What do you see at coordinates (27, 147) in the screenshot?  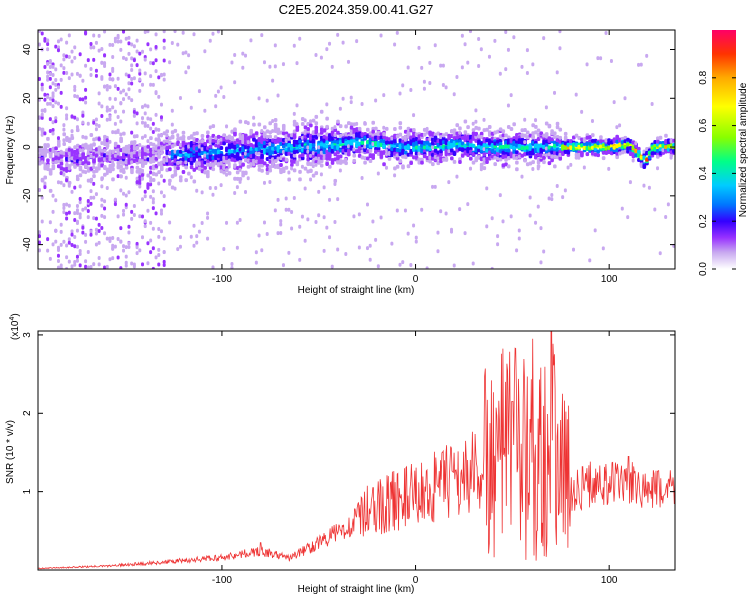 I see `spectrogram-y-tick-label: 0` at bounding box center [27, 147].